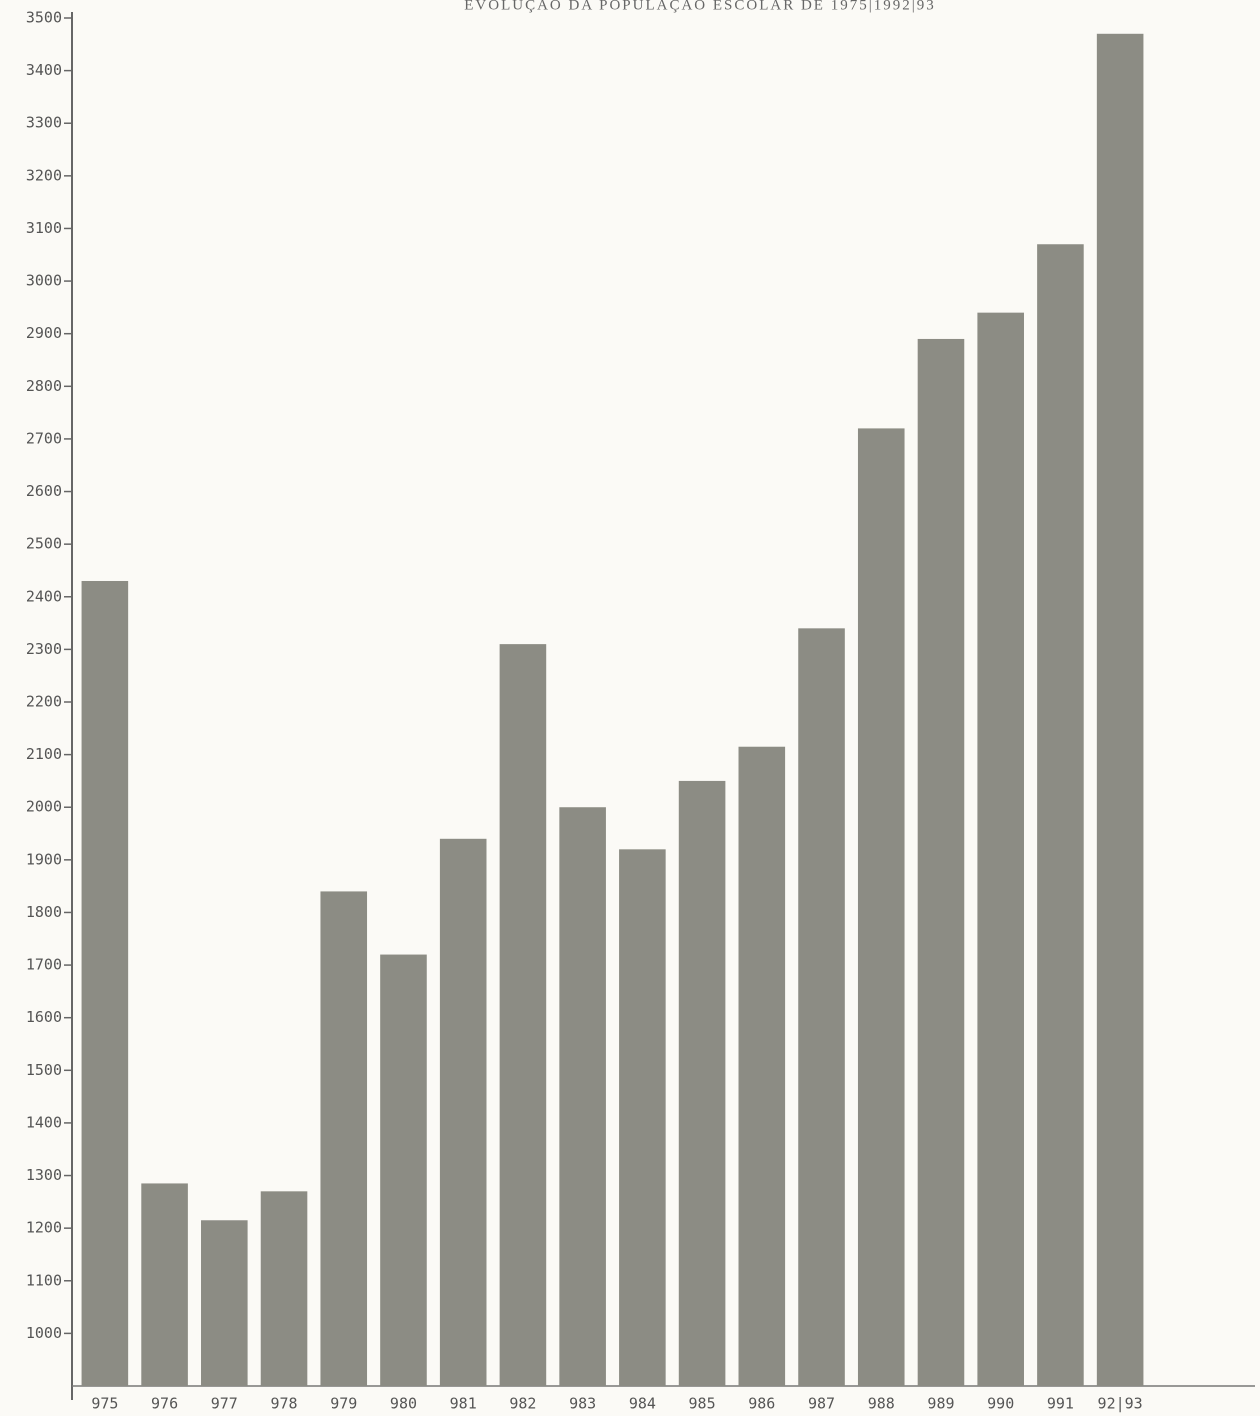  What do you see at coordinates (44, 702) in the screenshot?
I see `y-tick-label: 2200` at bounding box center [44, 702].